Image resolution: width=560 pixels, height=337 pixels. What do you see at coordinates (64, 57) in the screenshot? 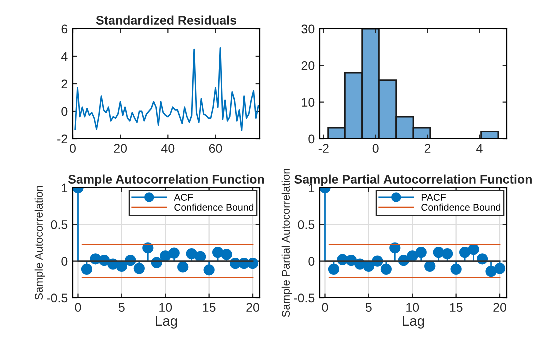
I see `y-tick-label: 4` at bounding box center [64, 57].